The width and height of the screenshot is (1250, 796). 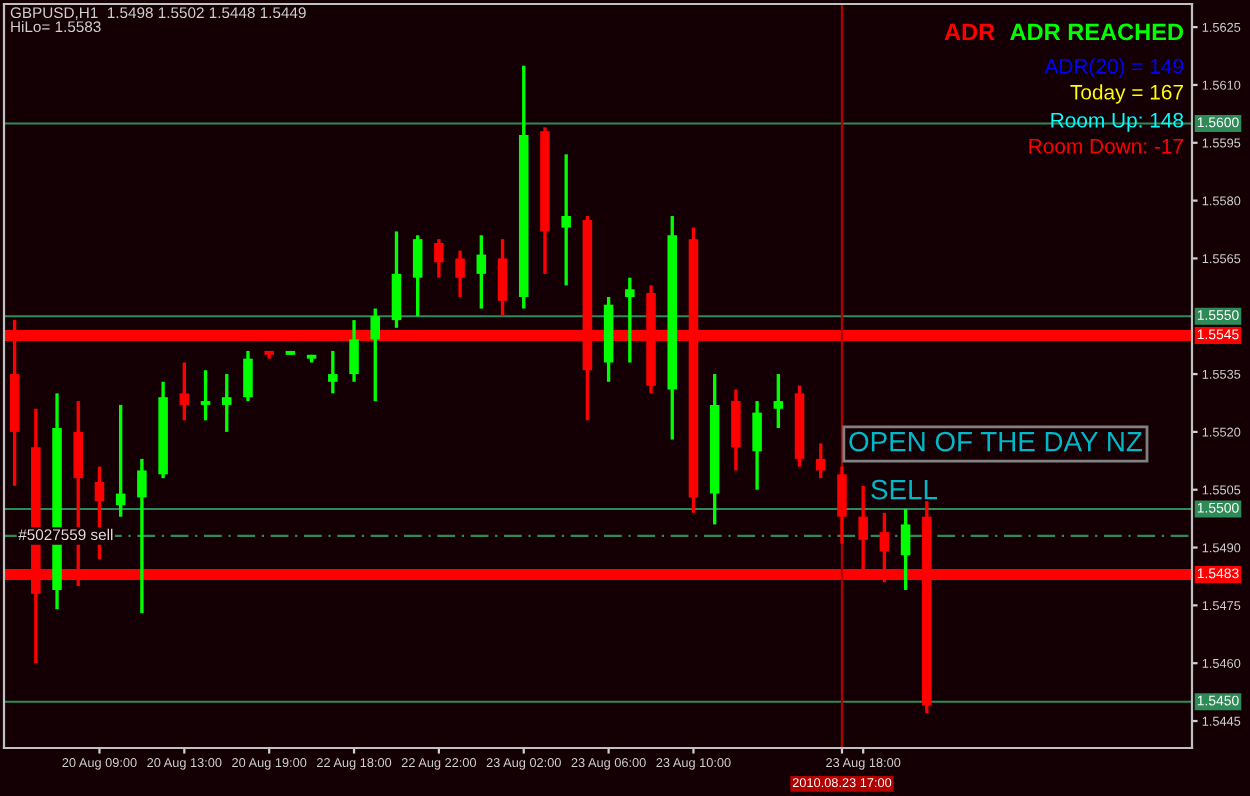 I want to click on annotation: ADR, so click(x=969, y=32).